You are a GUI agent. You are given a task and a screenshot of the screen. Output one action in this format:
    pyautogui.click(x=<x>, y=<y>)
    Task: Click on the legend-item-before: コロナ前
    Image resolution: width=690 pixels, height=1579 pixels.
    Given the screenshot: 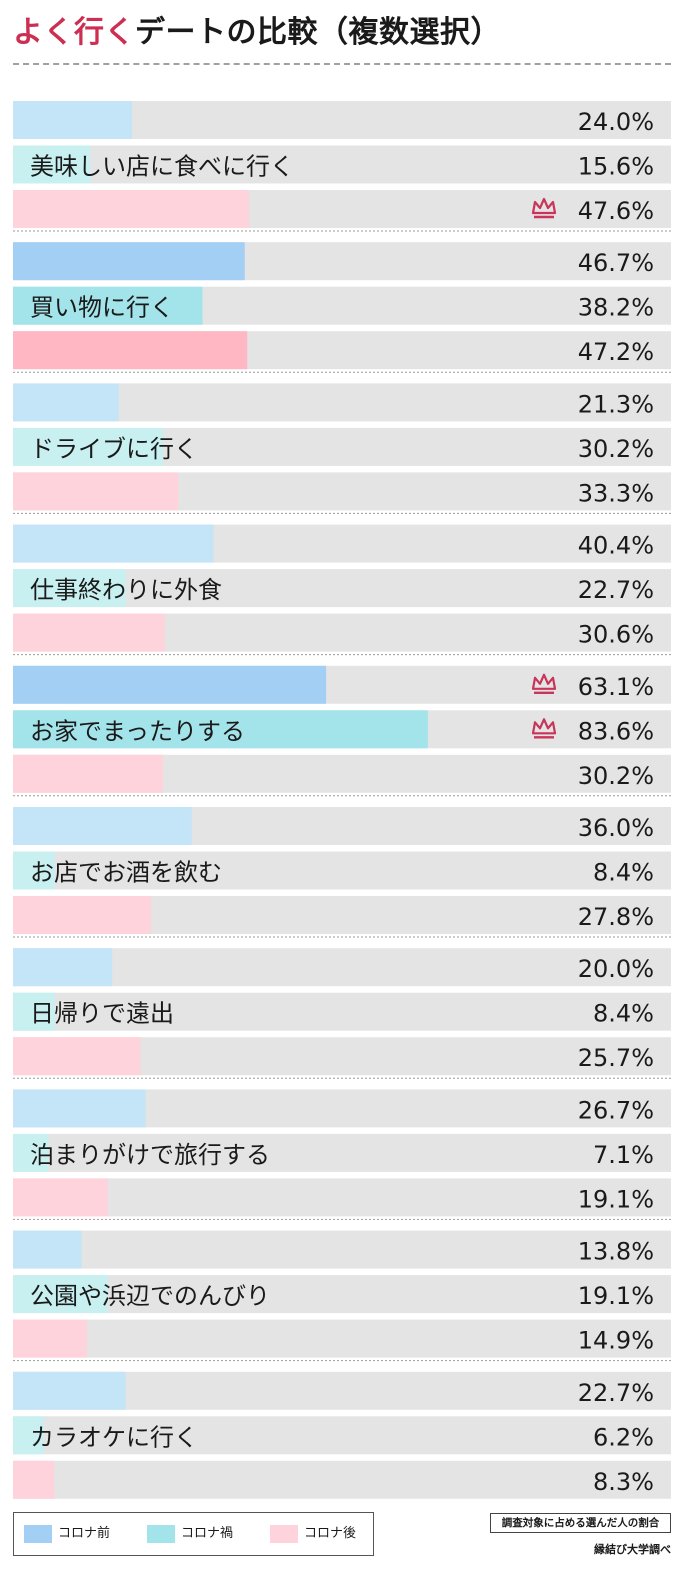 What is the action you would take?
    pyautogui.click(x=67, y=1534)
    